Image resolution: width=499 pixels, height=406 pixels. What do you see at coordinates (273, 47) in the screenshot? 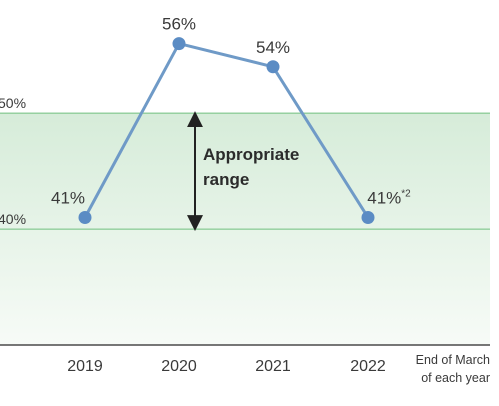
I see `data-label-2021: 54%` at bounding box center [273, 47].